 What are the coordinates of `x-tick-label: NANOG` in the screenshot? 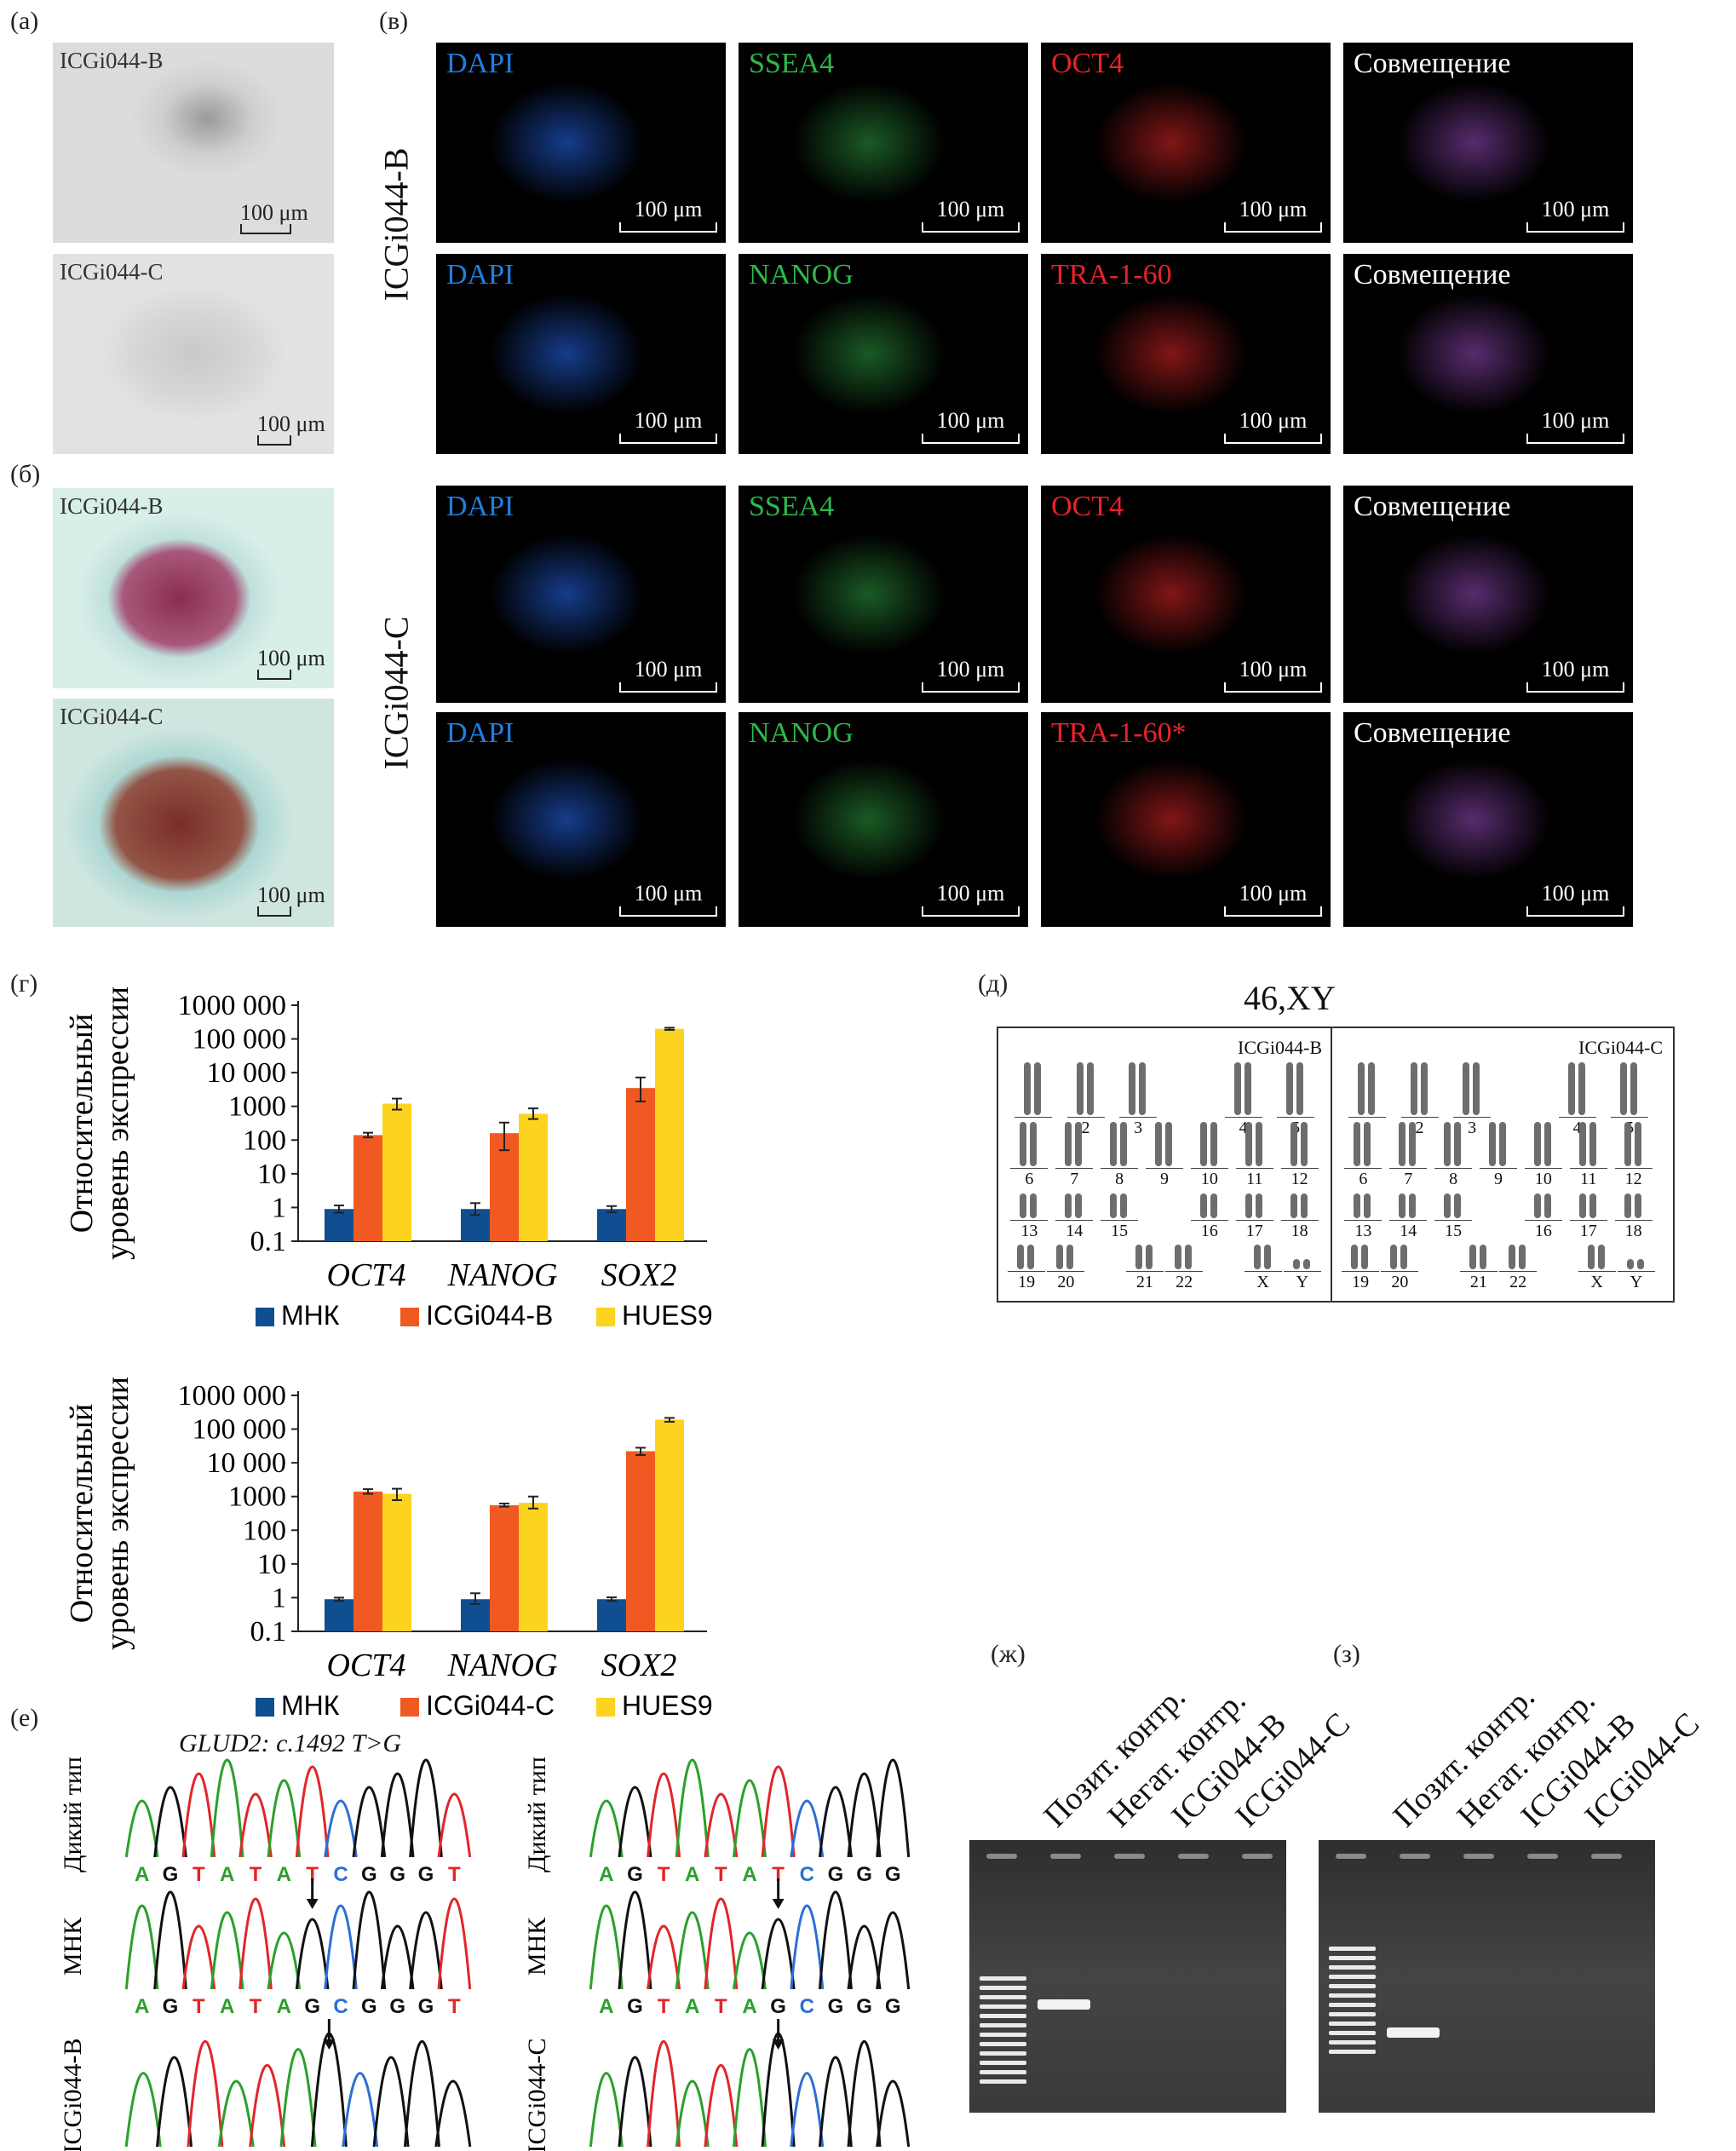 It's located at (502, 1275).